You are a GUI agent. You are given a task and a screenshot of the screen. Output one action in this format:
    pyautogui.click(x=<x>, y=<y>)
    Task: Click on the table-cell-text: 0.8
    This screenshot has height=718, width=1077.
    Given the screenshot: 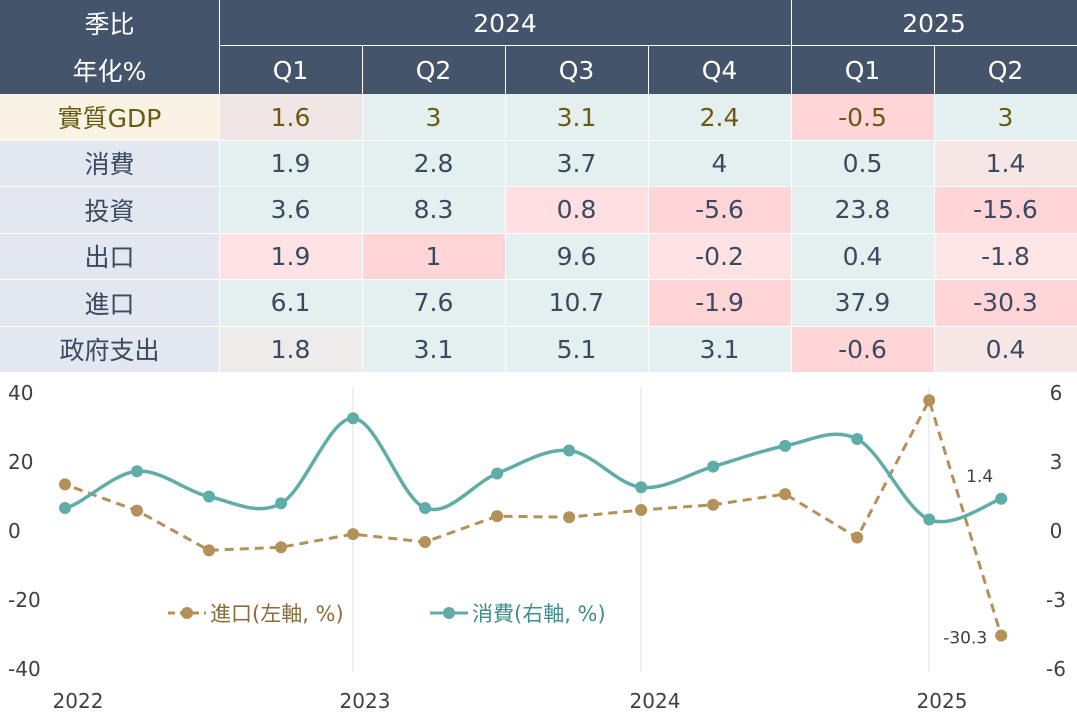 What is the action you would take?
    pyautogui.click(x=576, y=209)
    